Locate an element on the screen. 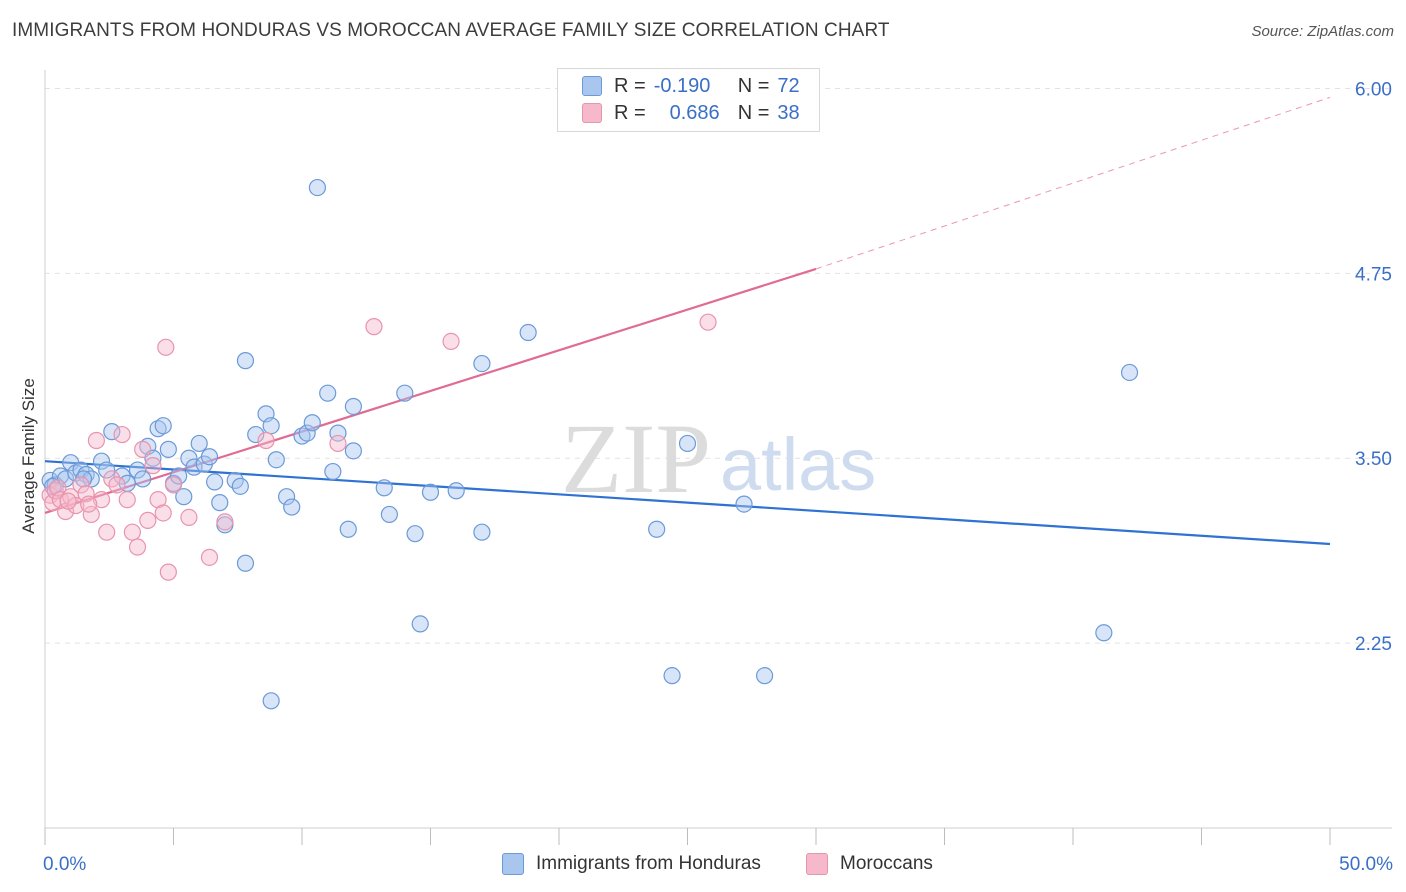  bottom-legend-swatch-blue is located at coordinates (513, 864).